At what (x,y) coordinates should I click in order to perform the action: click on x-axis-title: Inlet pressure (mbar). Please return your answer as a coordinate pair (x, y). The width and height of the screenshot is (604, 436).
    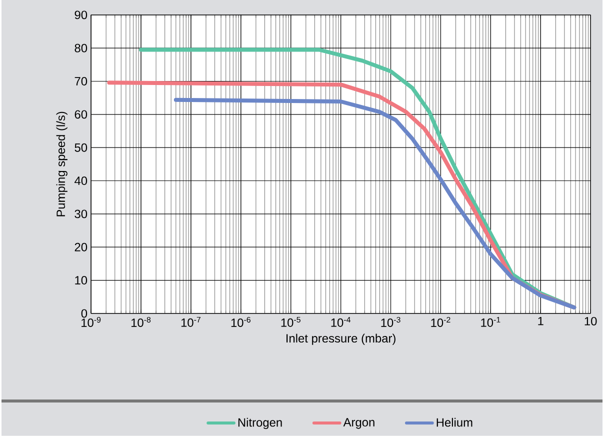
    Looking at the image, I should click on (341, 340).